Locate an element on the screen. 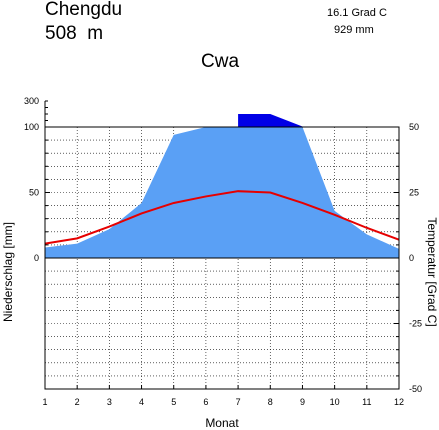  x-tick-label: 9 is located at coordinates (302, 402).